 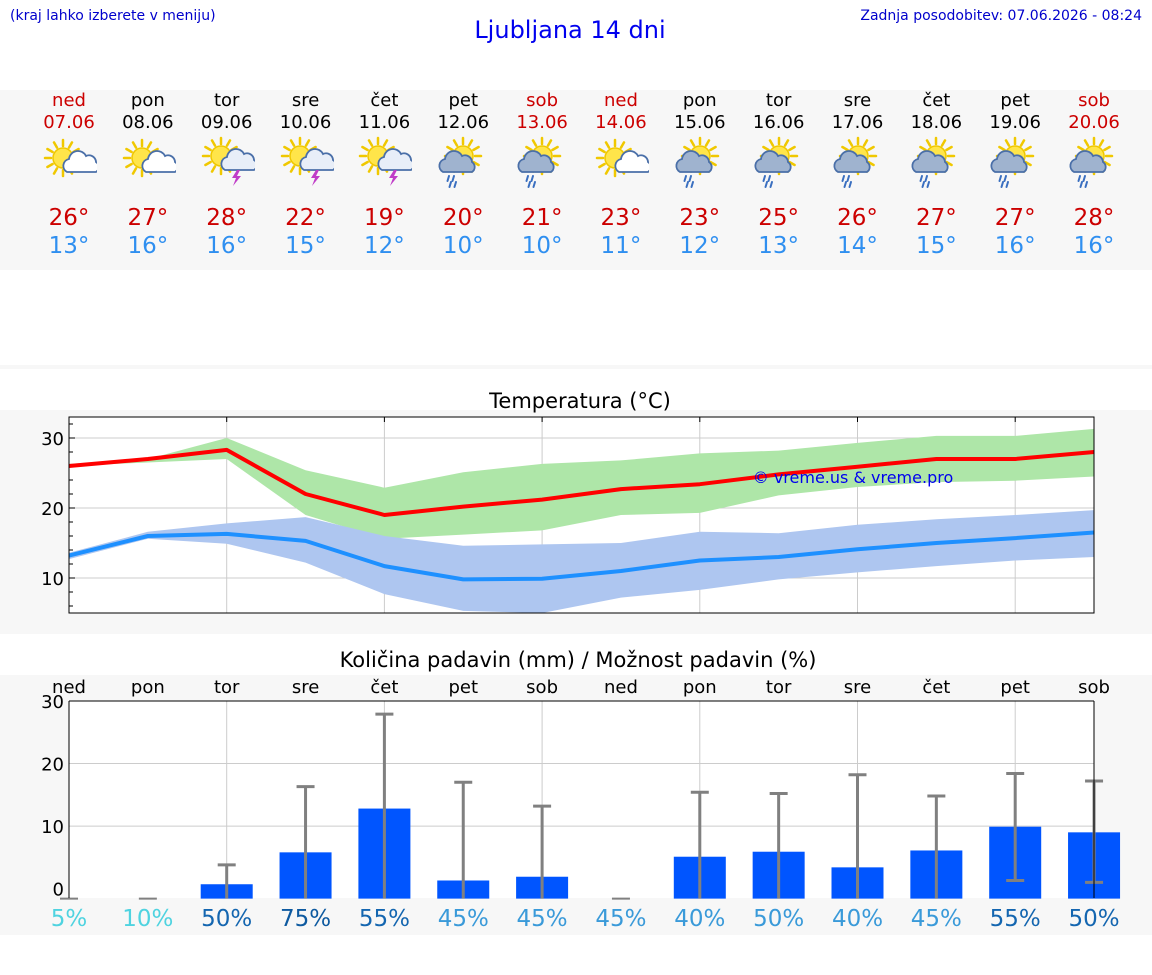 What do you see at coordinates (305, 218) in the screenshot?
I see `max-temperature: 22°` at bounding box center [305, 218].